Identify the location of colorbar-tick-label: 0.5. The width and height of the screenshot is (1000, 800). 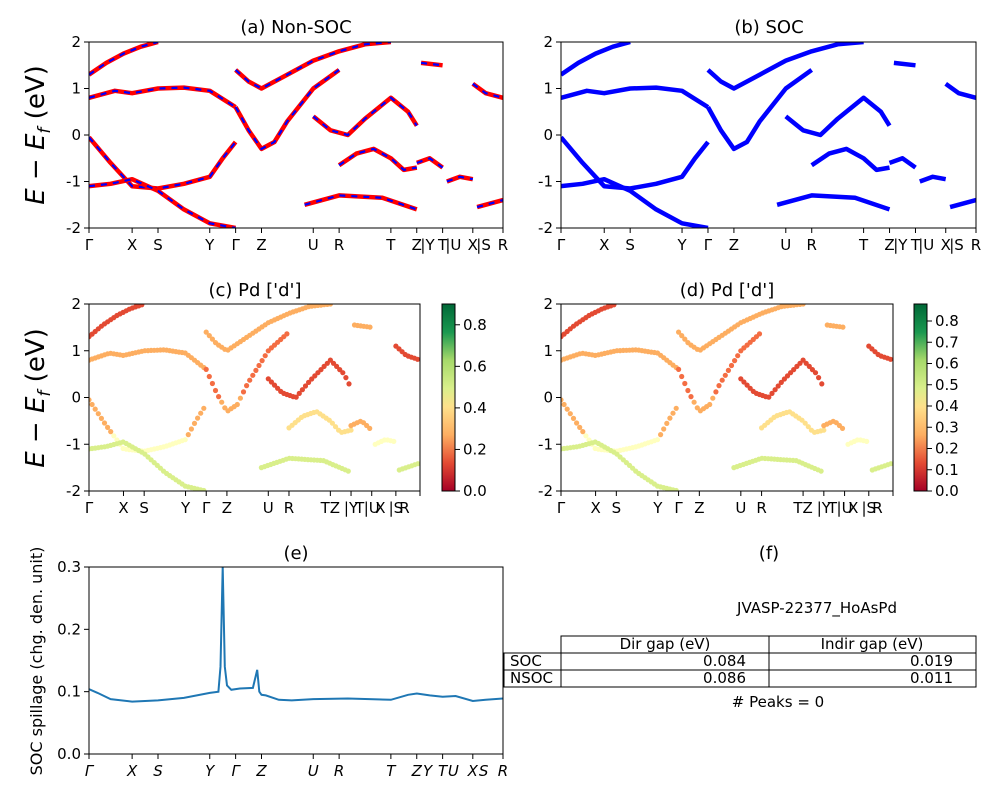
(947, 385).